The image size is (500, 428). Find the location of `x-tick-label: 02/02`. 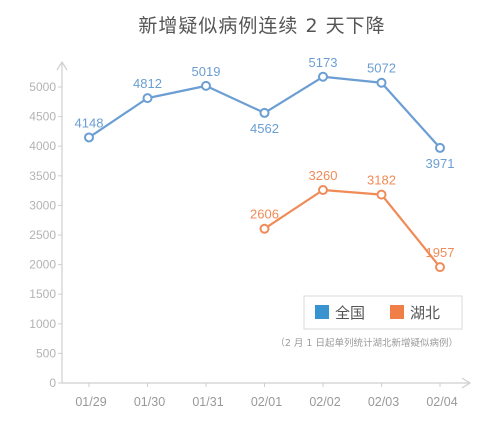

x-tick-label: 02/02 is located at coordinates (324, 402).